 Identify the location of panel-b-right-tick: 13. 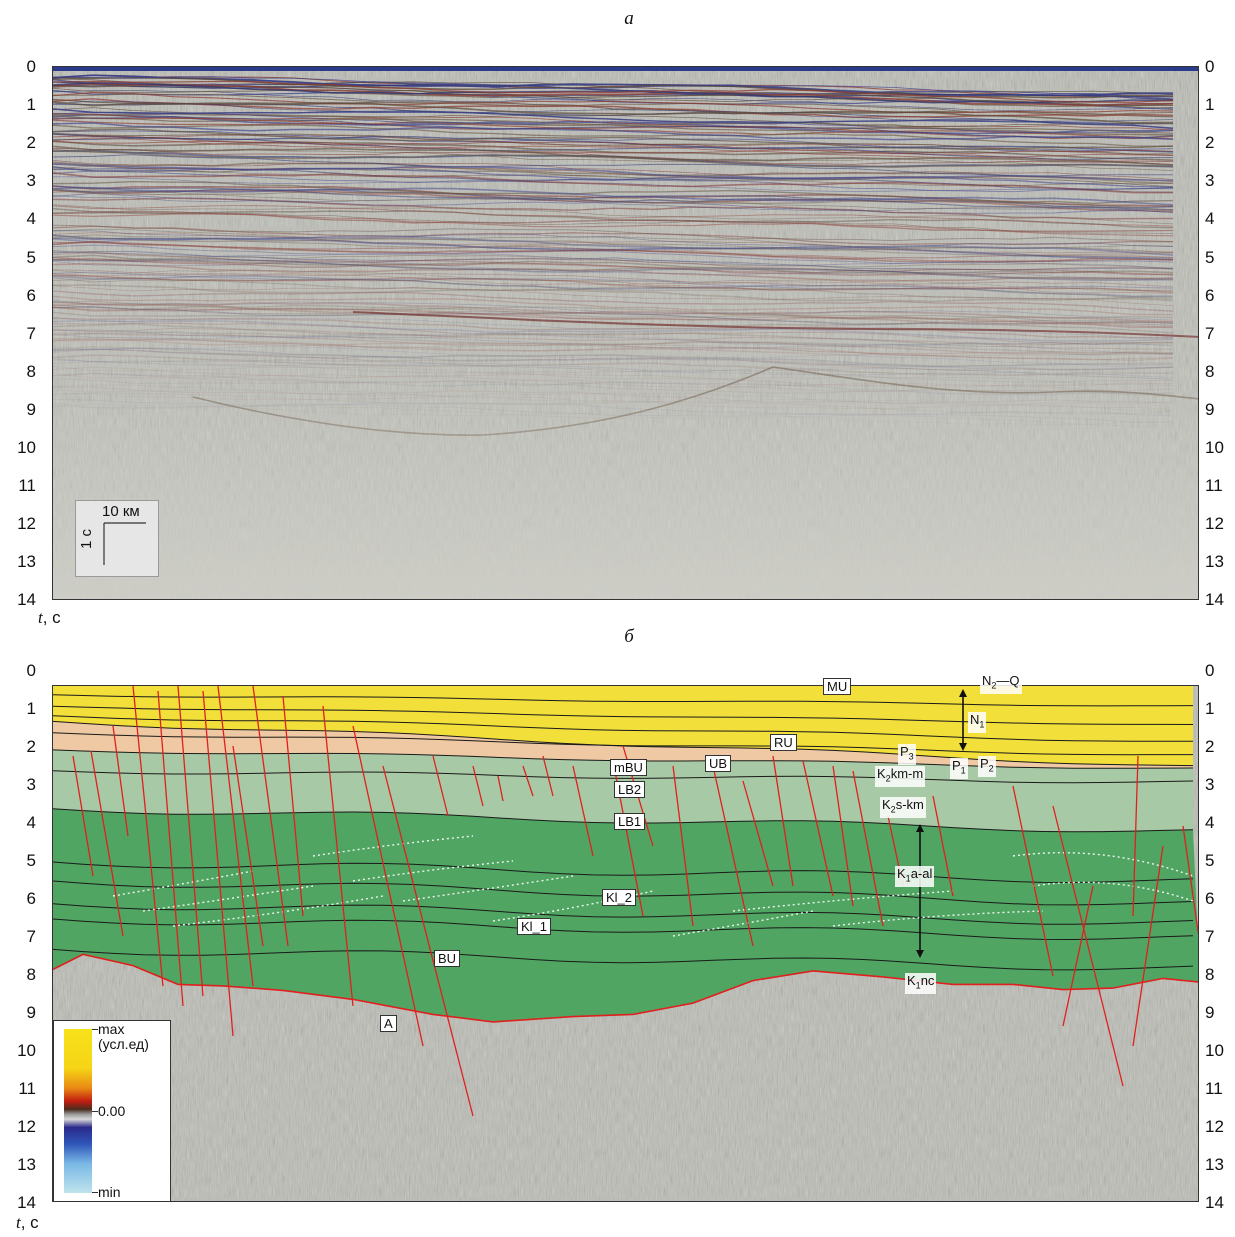
(1214, 1164).